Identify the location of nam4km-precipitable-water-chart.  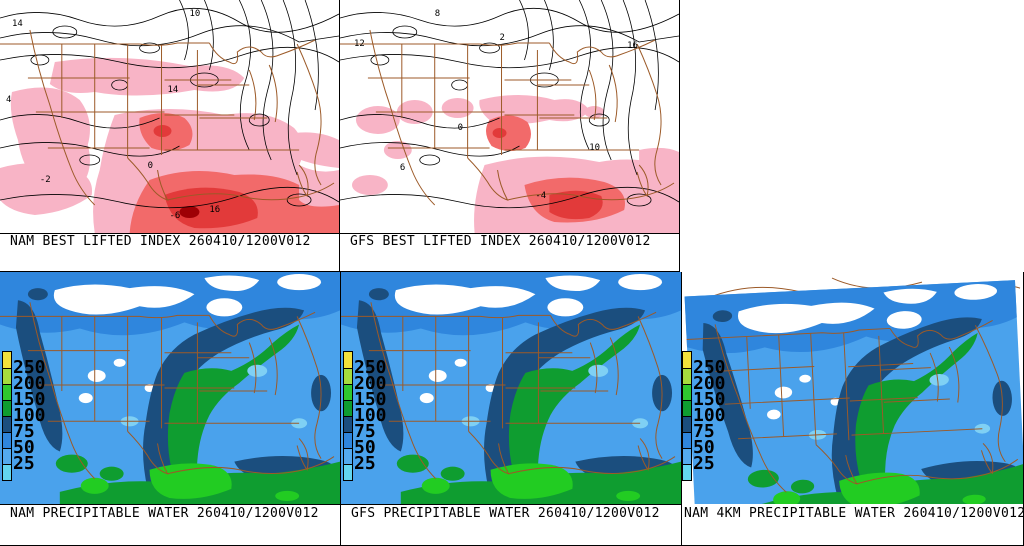
(852, 390).